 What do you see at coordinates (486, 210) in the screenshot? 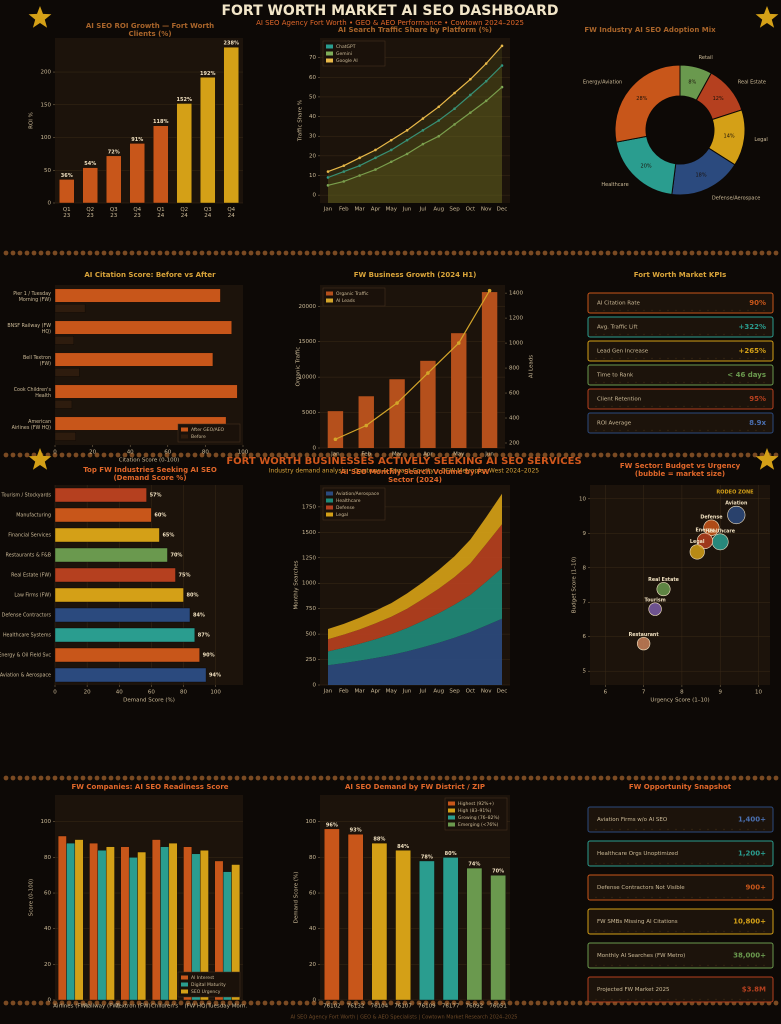
I see `x-tick-label: Nov` at bounding box center [486, 210].